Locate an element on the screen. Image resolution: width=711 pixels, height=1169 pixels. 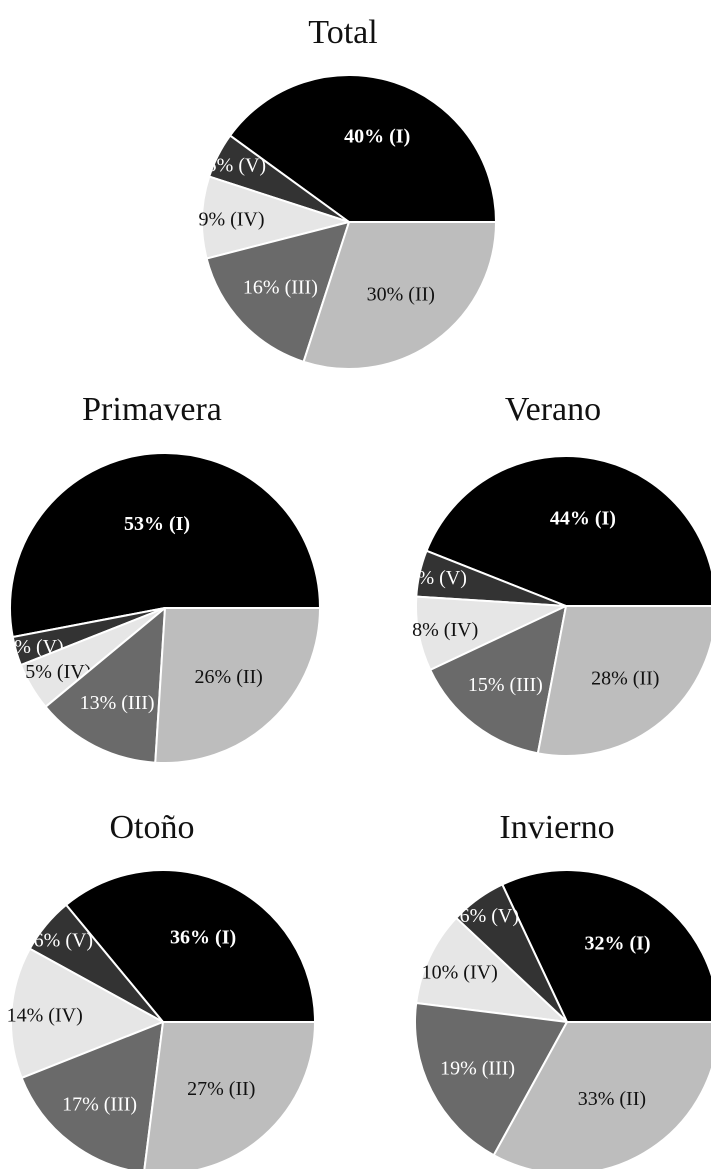
total-slice-iii is located at coordinates (277, 292).